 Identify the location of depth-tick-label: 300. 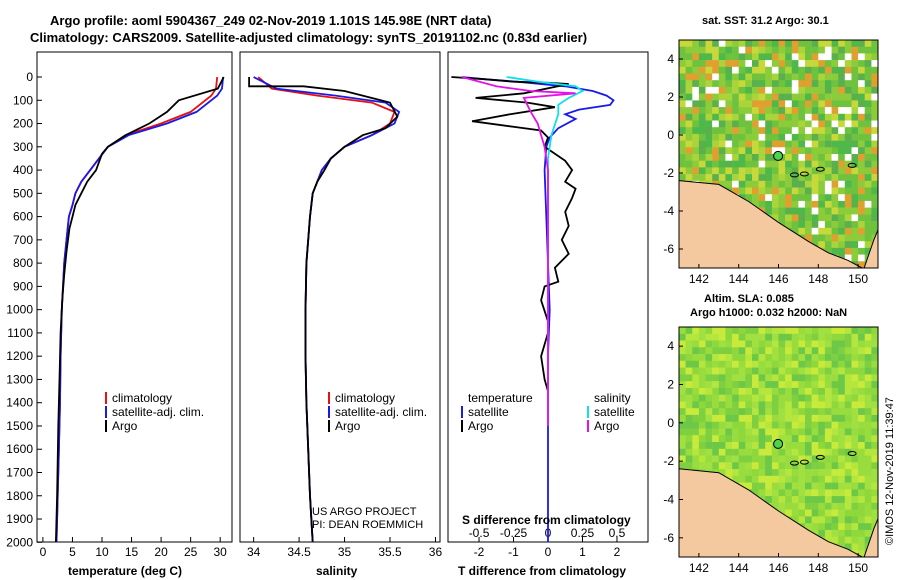
(23, 147).